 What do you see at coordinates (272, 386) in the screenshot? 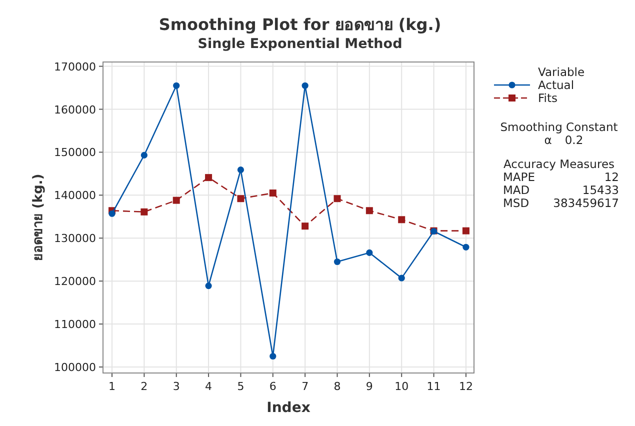
I see `x-tick-label: 6` at bounding box center [272, 386].